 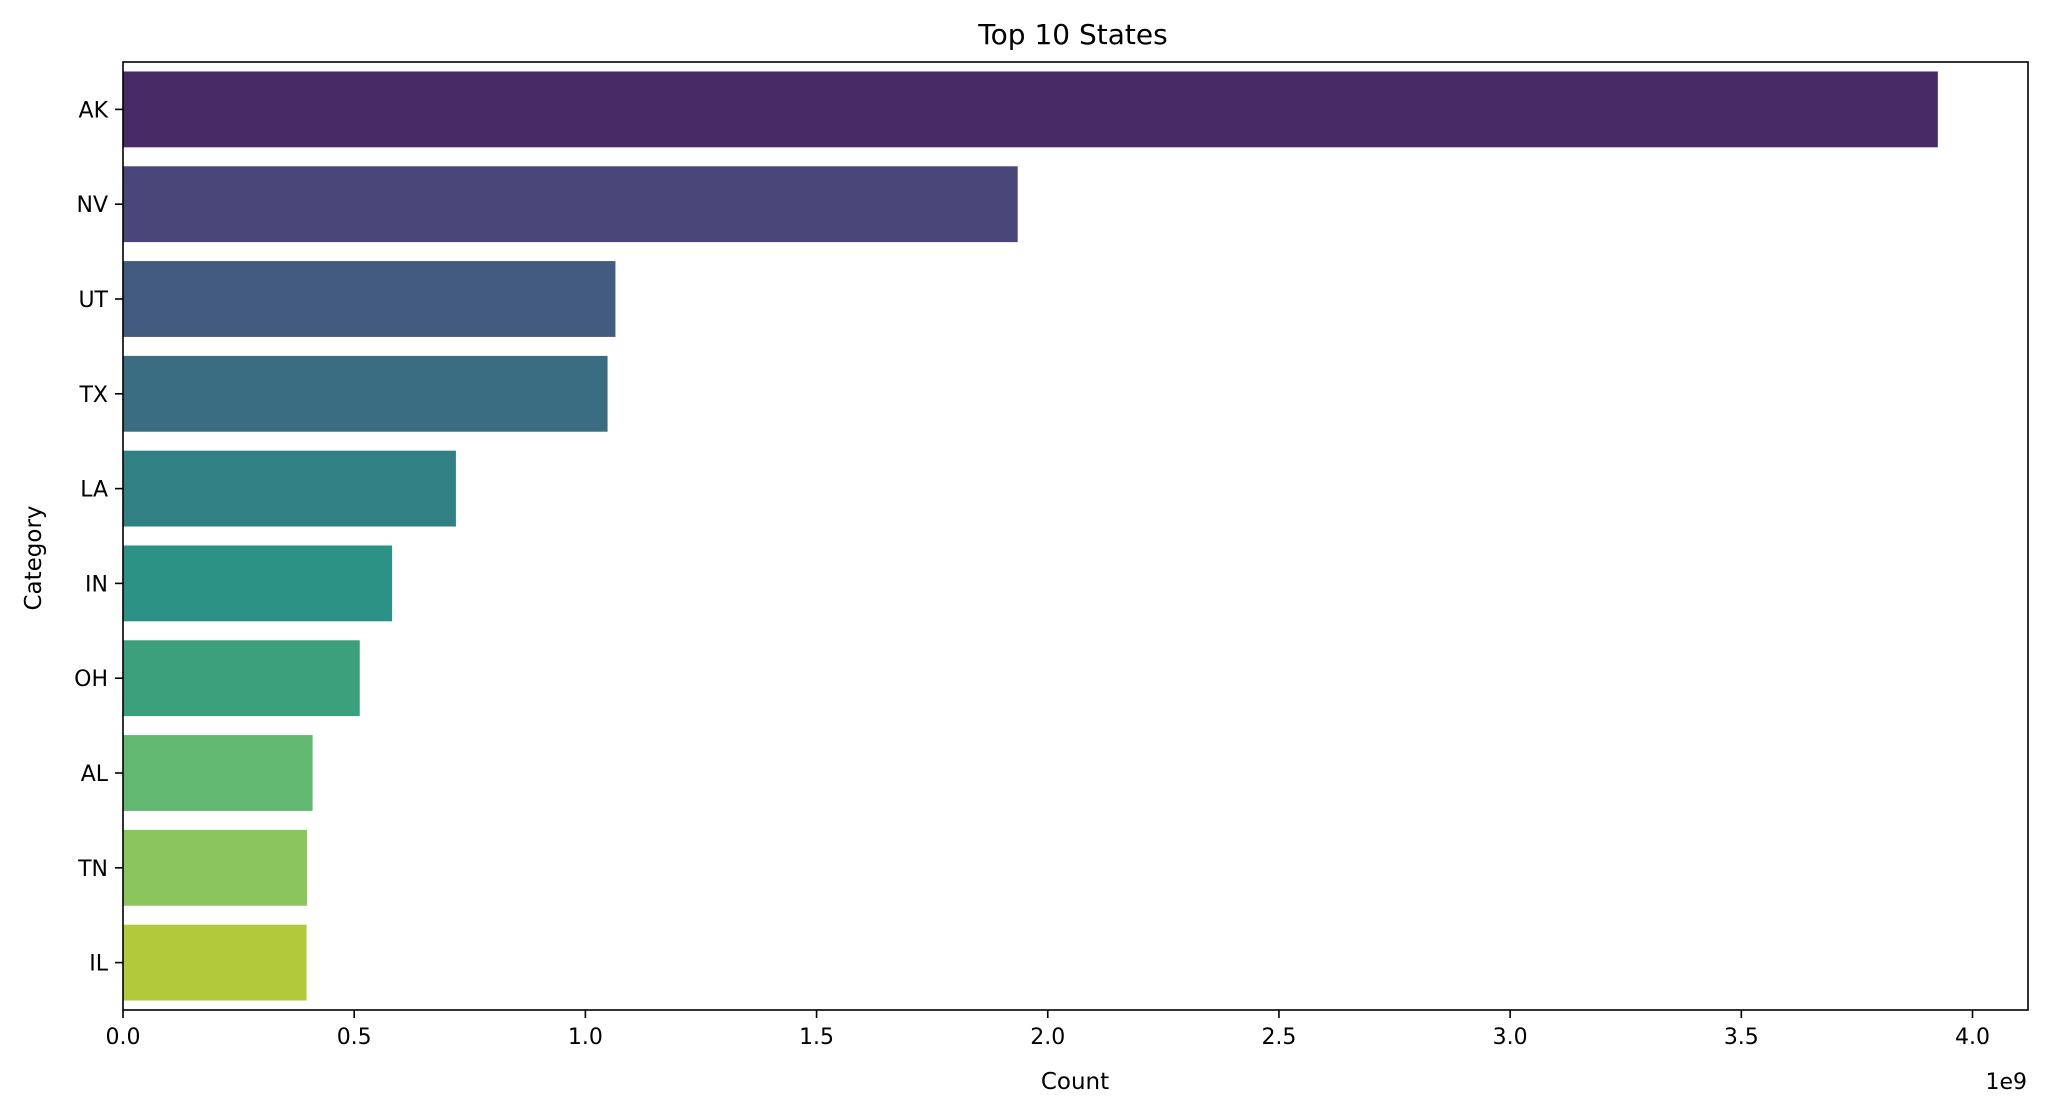 What do you see at coordinates (215, 962) in the screenshot?
I see `bar-il` at bounding box center [215, 962].